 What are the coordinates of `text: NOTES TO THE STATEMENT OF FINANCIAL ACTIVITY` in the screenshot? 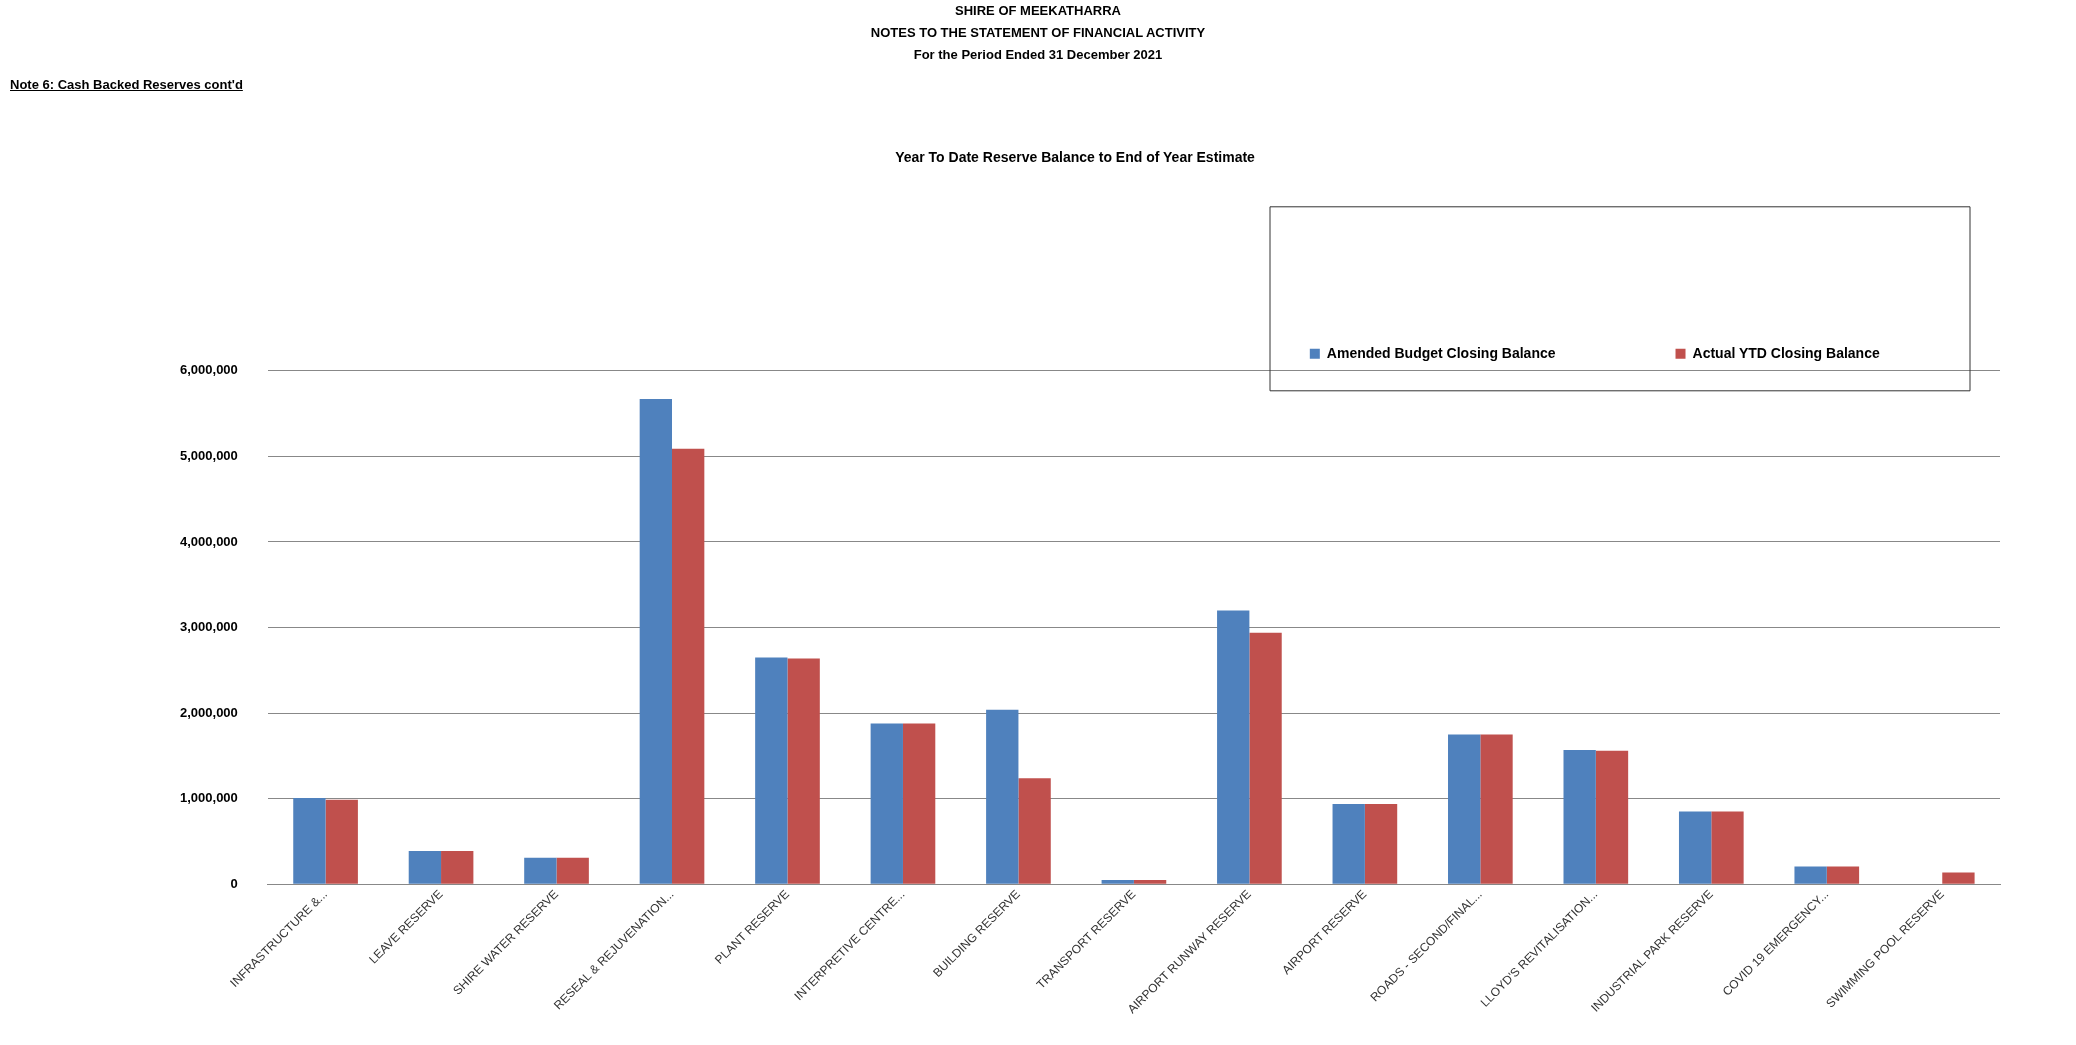 It's located at (1038, 33).